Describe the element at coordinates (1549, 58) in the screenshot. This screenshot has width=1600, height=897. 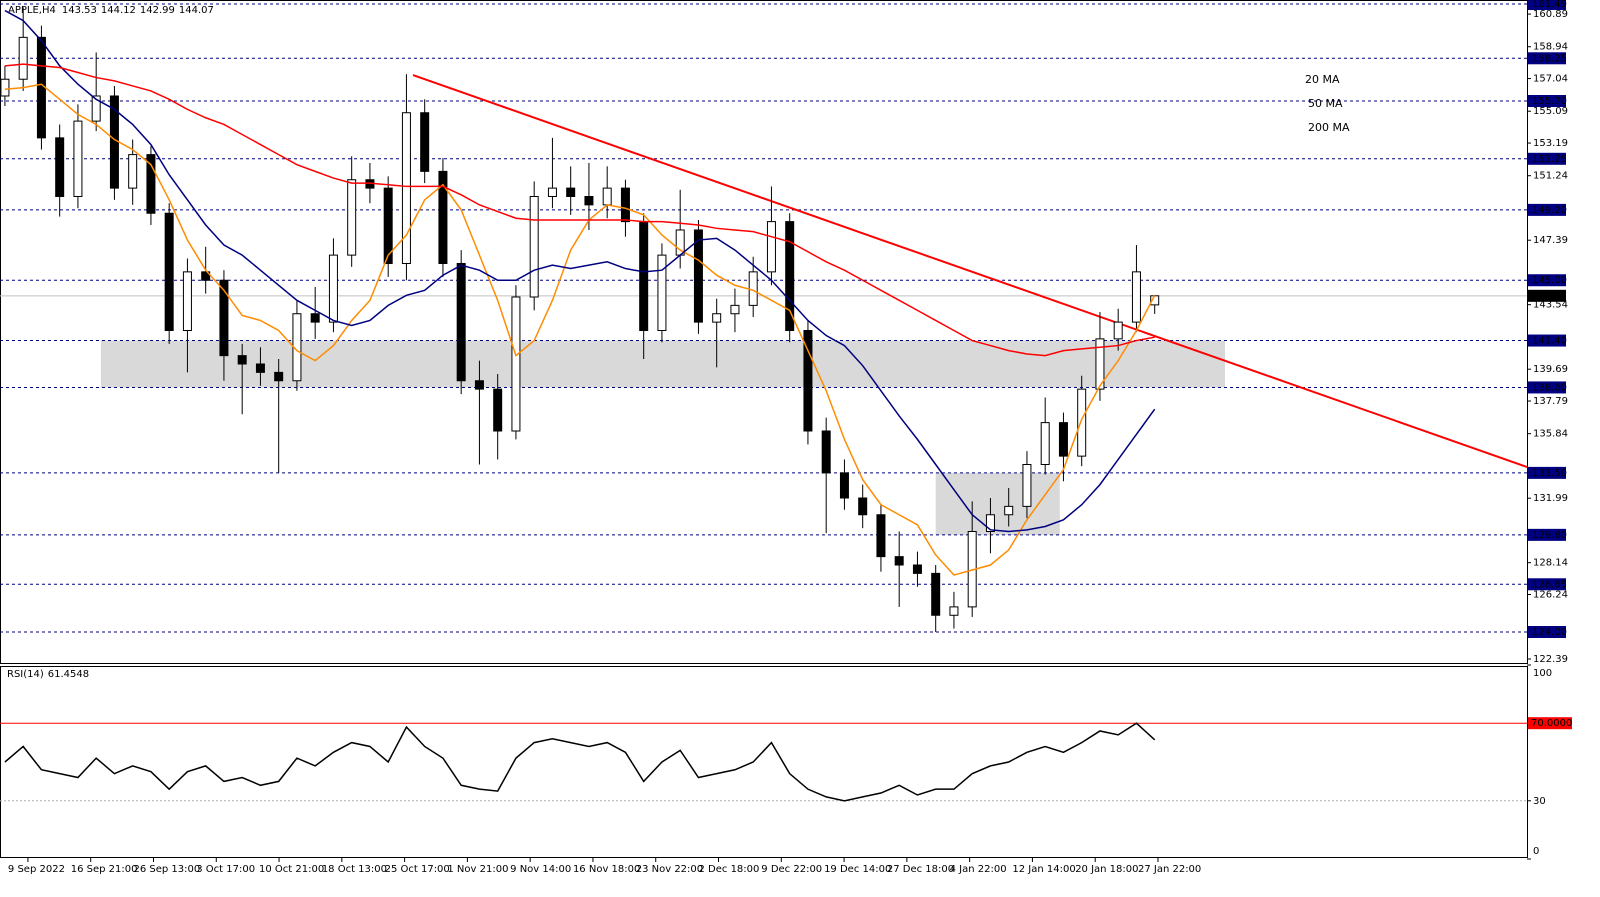
I see `level-label: 158.25` at that location.